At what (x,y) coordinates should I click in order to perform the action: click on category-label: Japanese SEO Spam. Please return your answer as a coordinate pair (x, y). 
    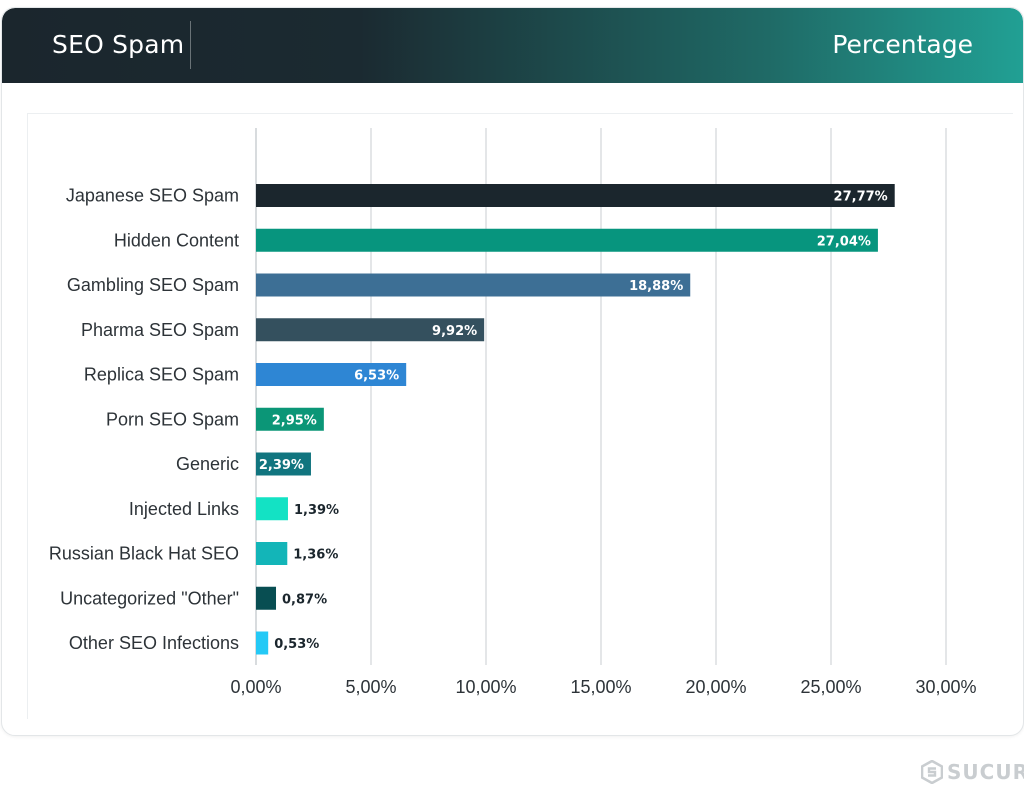
    Looking at the image, I should click on (152, 196).